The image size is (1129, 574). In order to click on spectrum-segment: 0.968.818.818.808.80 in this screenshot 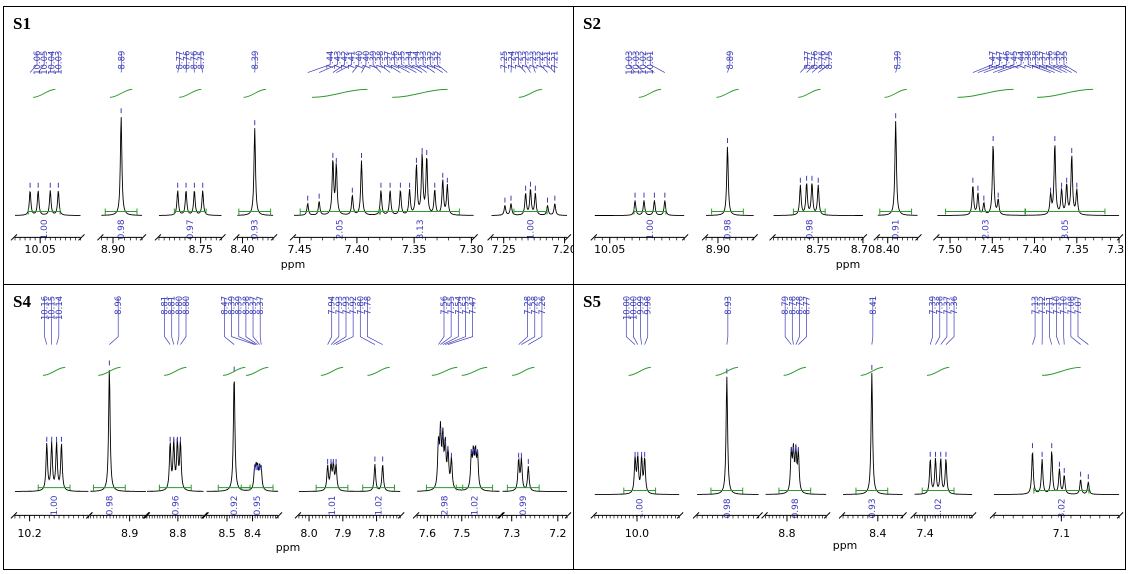, I will do `click(175, 405)`.